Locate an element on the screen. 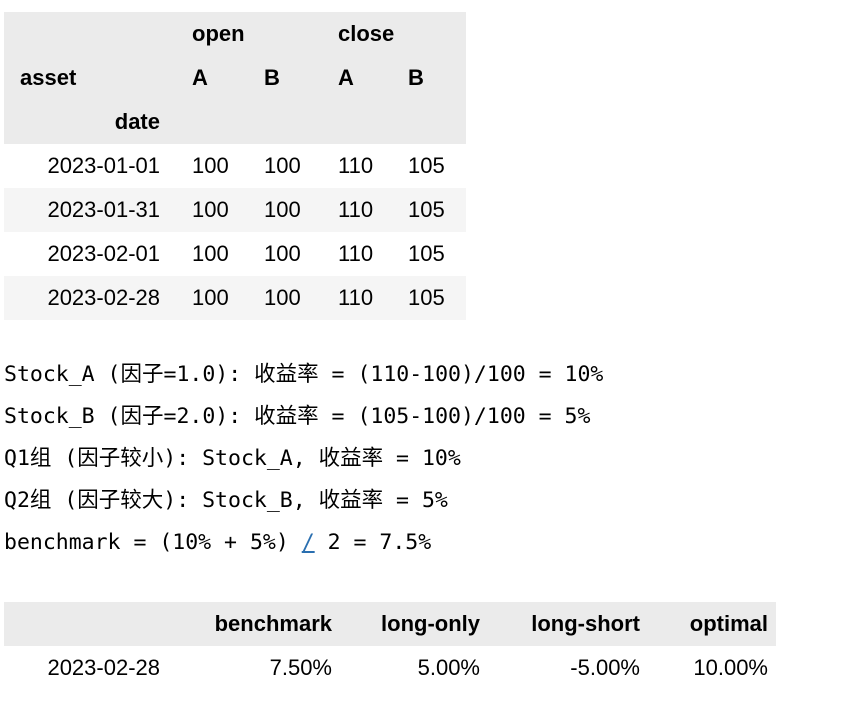 Image resolution: width=844 pixels, height=702 pixels. table-cell: -5.00% is located at coordinates (605, 667).